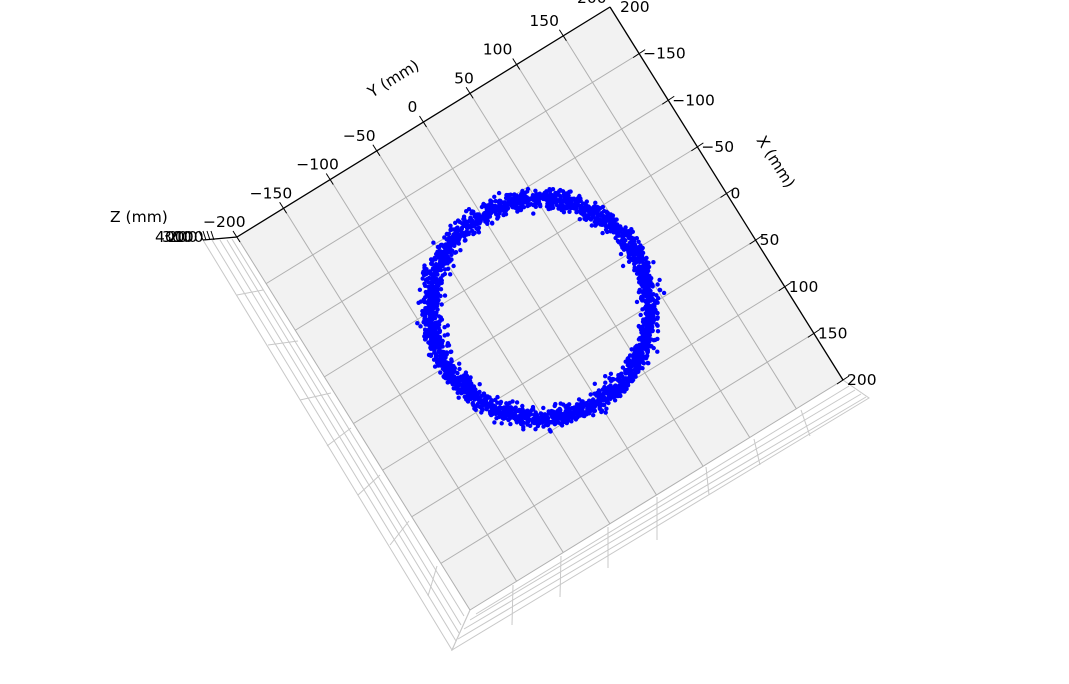 This screenshot has width=1069, height=684. Describe the element at coordinates (271, 193) in the screenshot. I see `y-tick-label: −150` at that location.